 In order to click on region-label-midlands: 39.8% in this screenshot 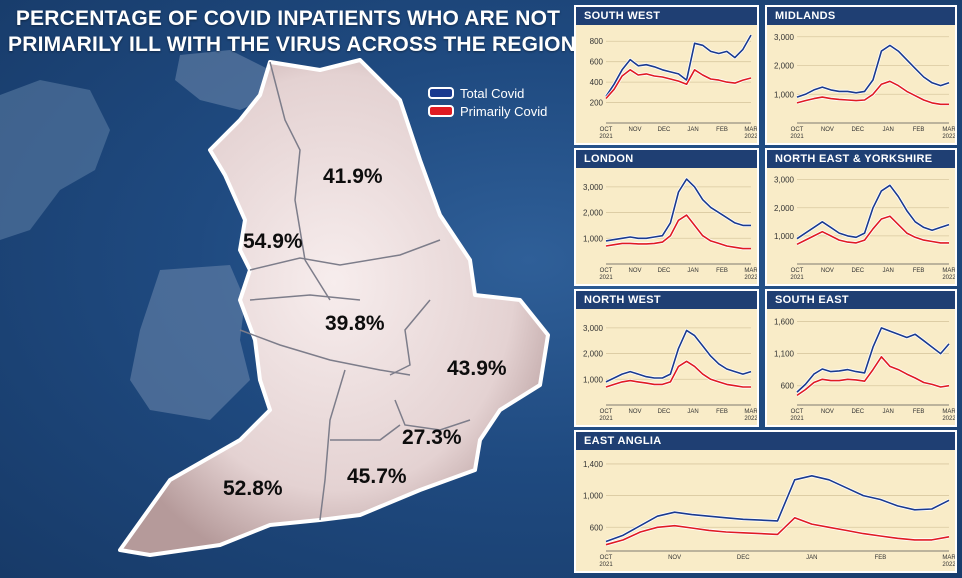, I will do `click(355, 323)`.